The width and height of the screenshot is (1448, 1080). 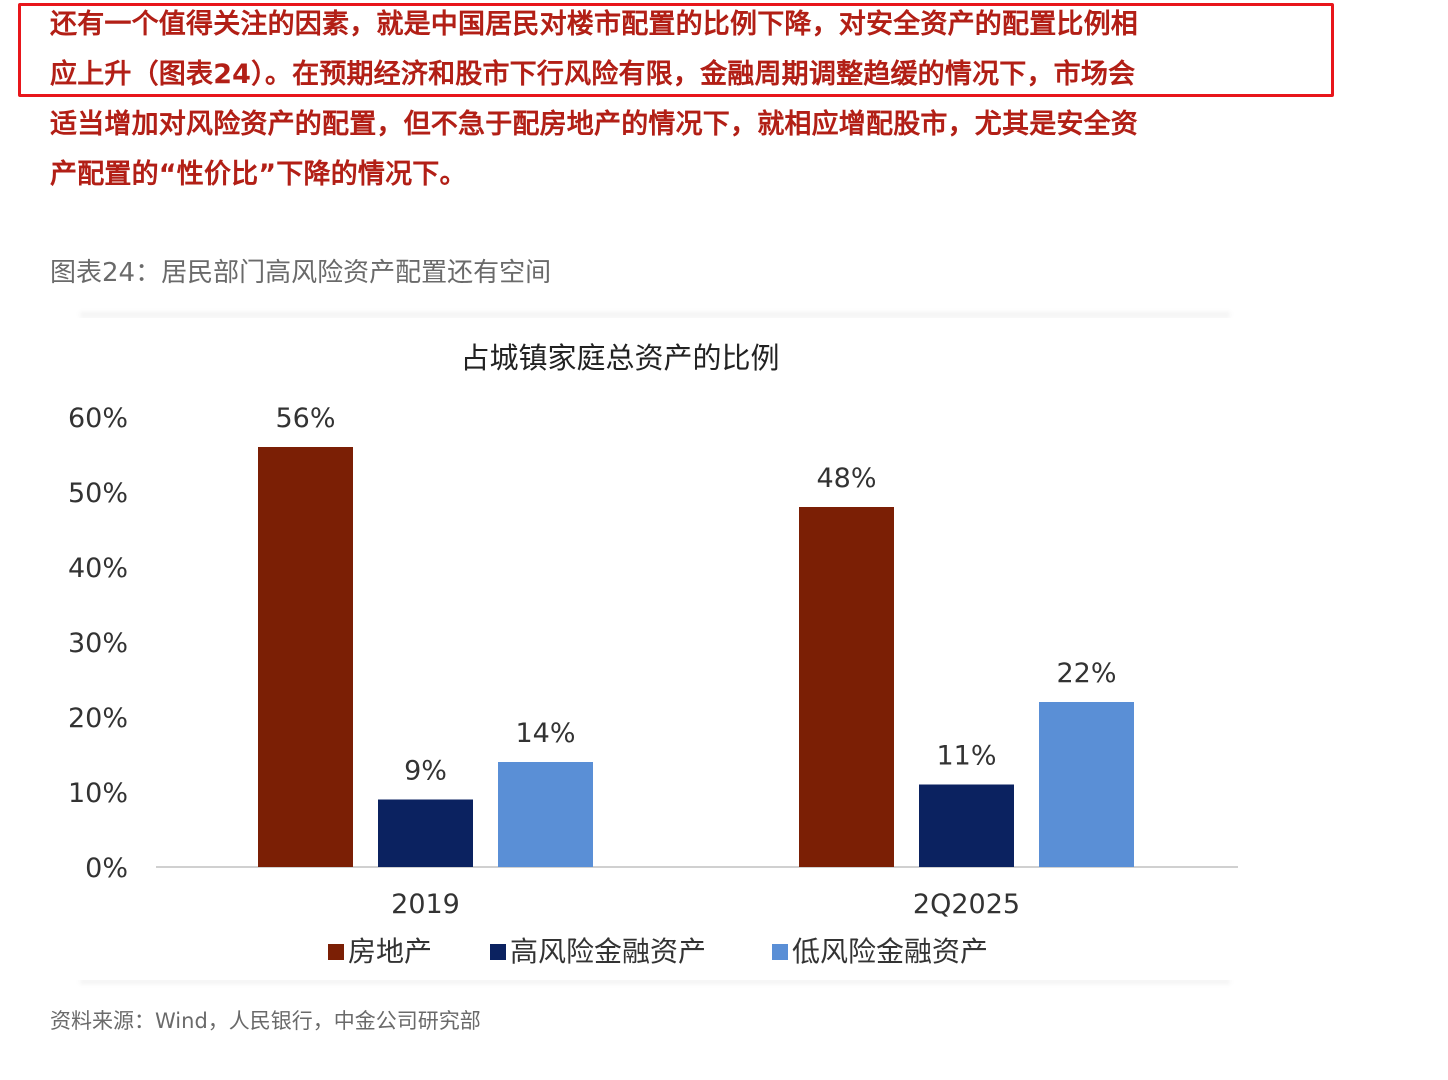 I want to click on legend-label: 房地产, so click(x=390, y=951).